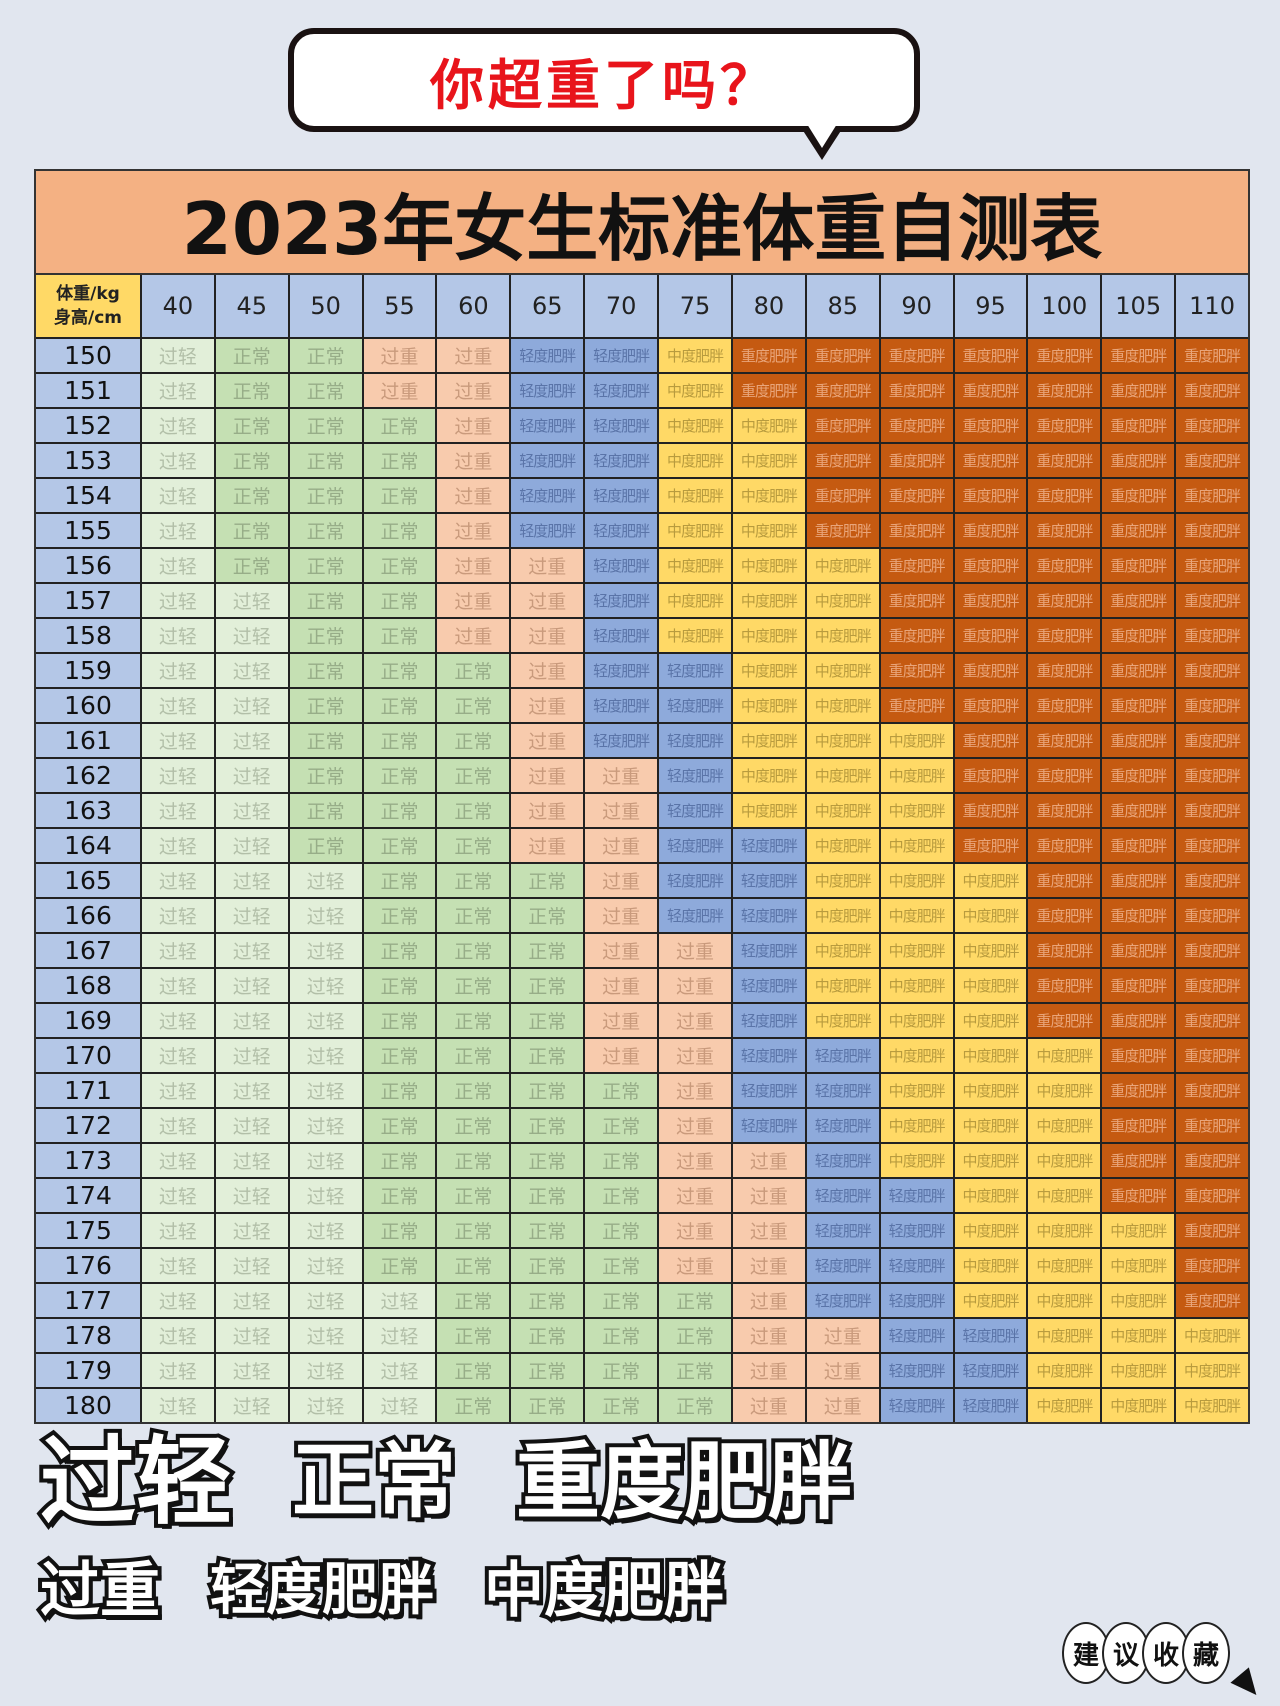  What do you see at coordinates (88, 1370) in the screenshot?
I see `row-header-height: 179` at bounding box center [88, 1370].